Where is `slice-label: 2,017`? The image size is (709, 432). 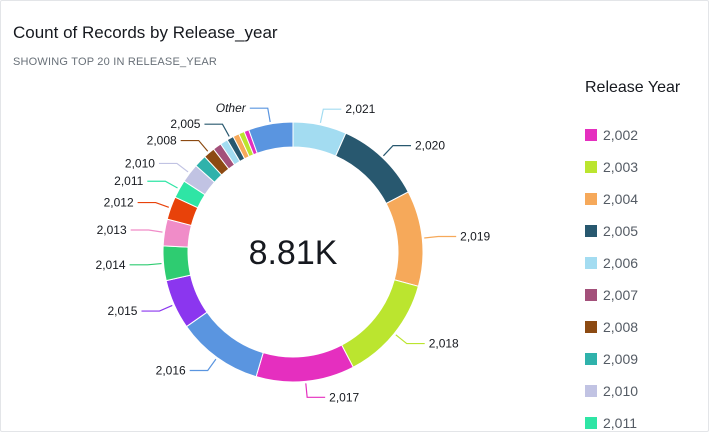
slice-label: 2,017 is located at coordinates (344, 397).